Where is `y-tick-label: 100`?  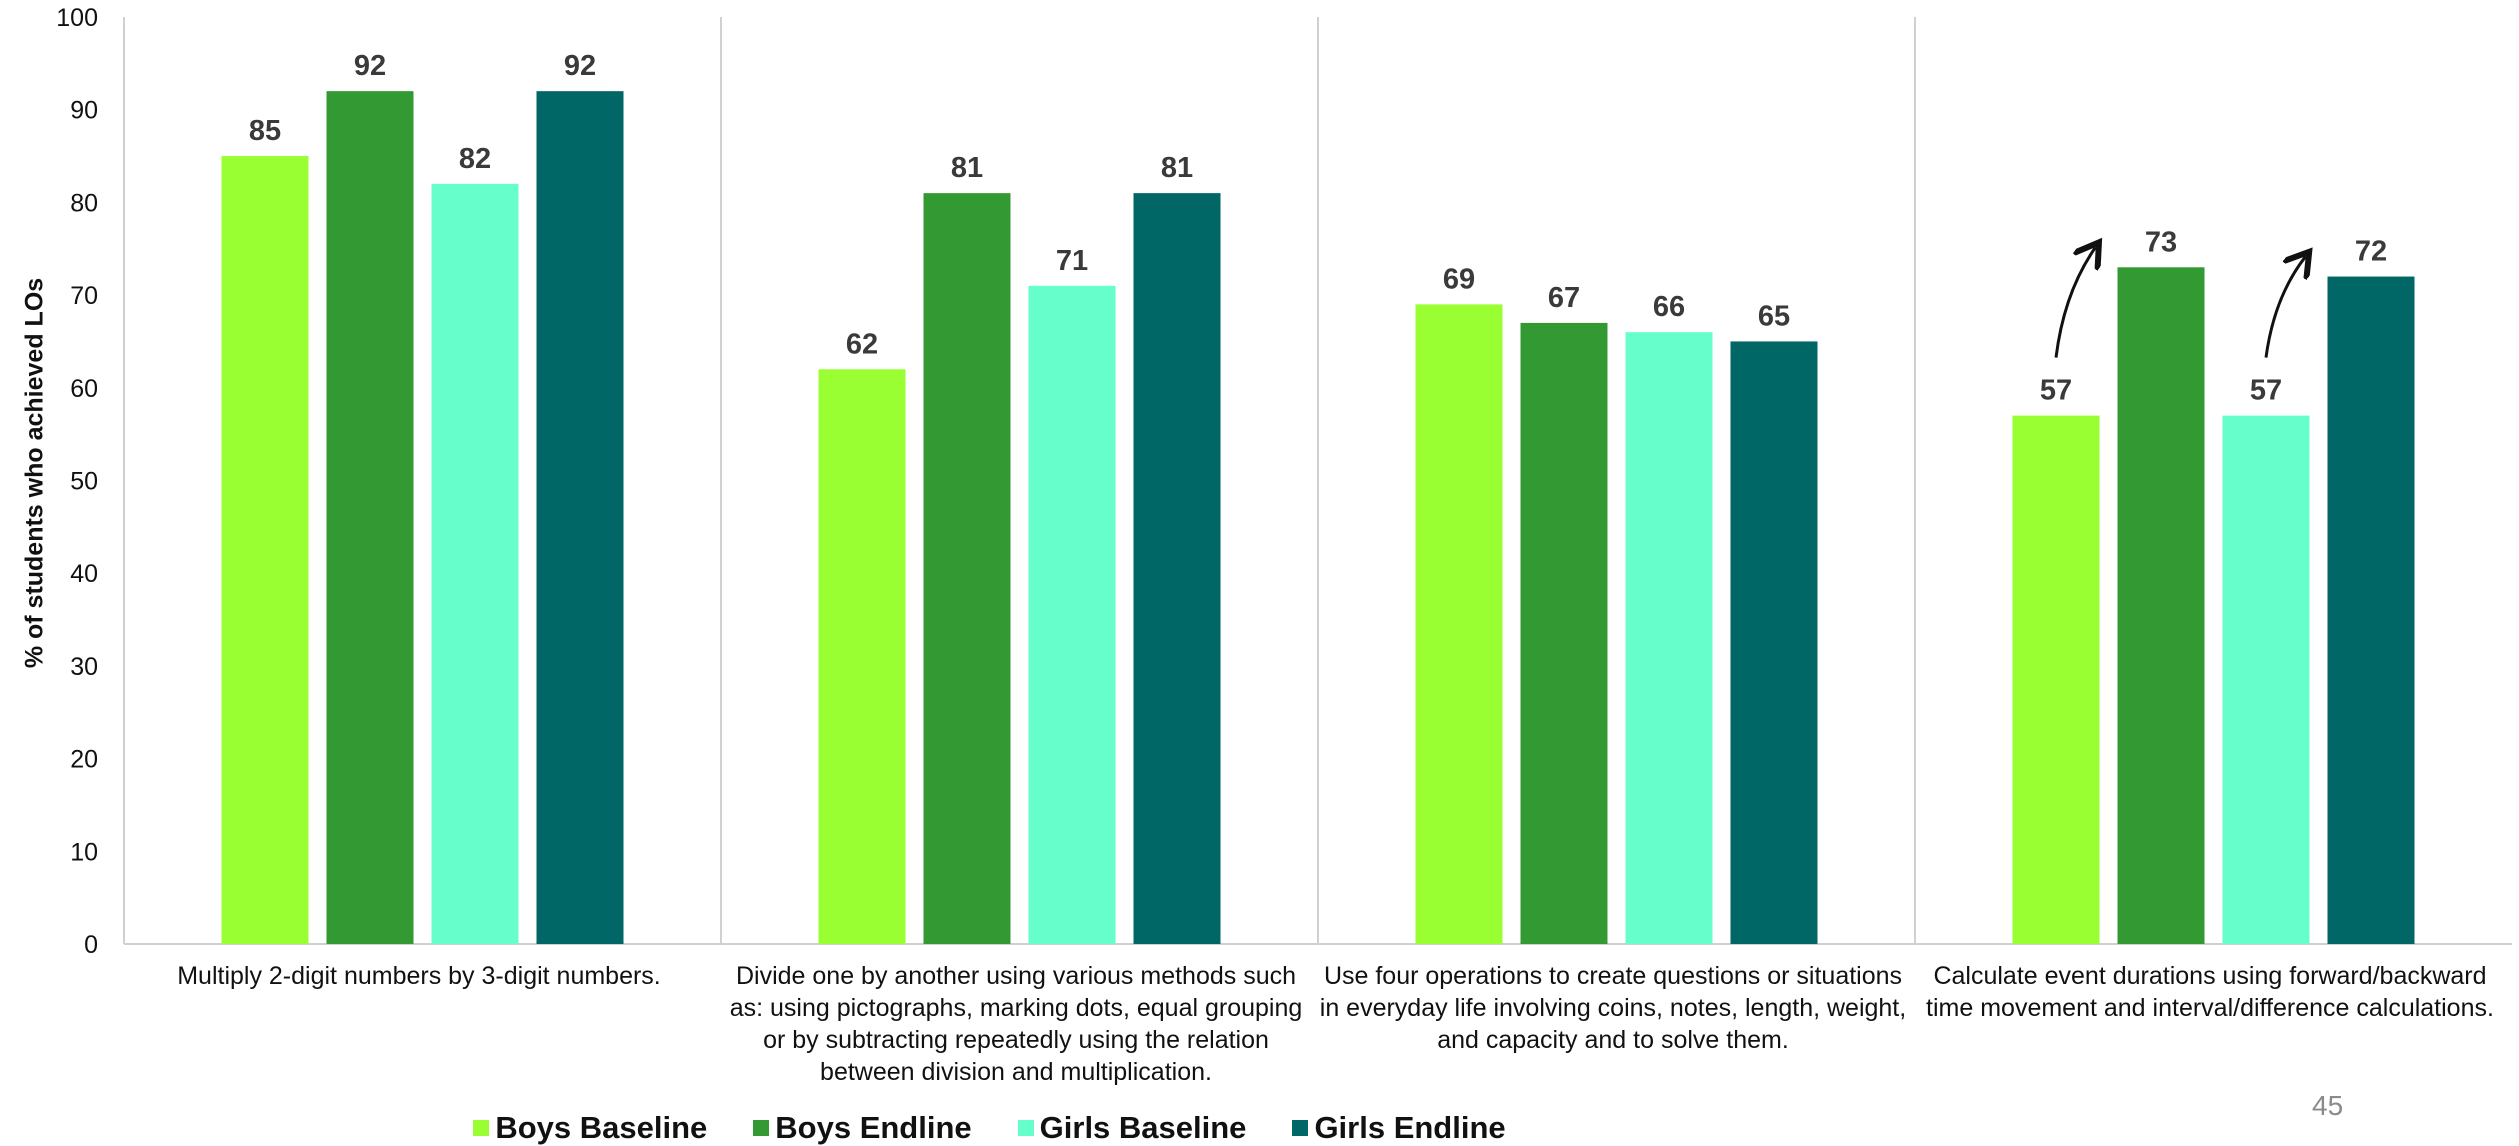
y-tick-label: 100 is located at coordinates (77, 18).